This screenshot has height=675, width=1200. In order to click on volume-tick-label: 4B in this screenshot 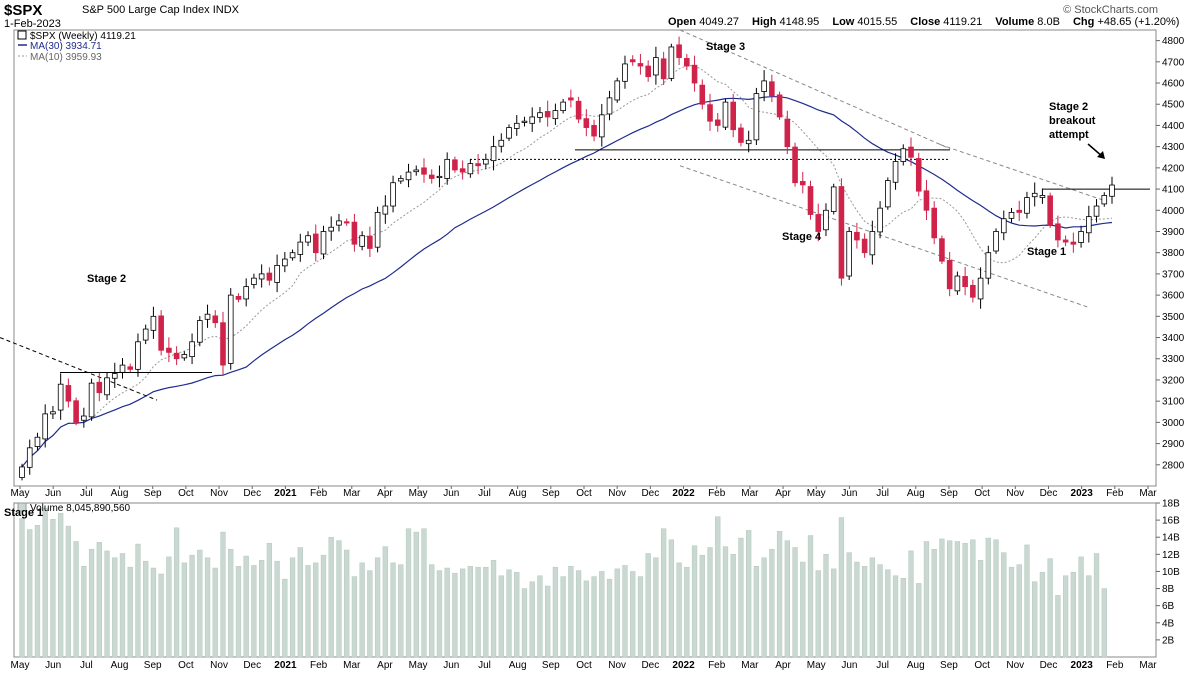, I will do `click(1168, 623)`.